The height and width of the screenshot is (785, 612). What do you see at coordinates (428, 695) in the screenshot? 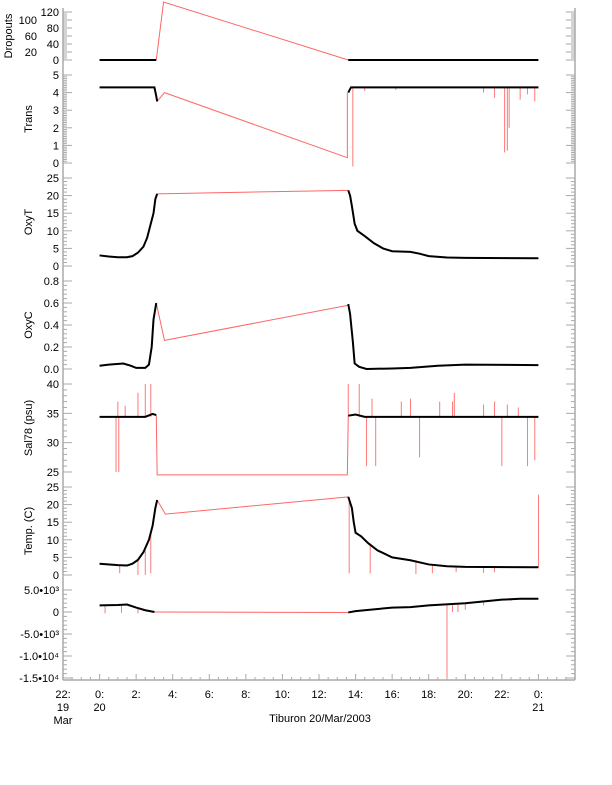
I see `x-tick-label: 18:` at bounding box center [428, 695].